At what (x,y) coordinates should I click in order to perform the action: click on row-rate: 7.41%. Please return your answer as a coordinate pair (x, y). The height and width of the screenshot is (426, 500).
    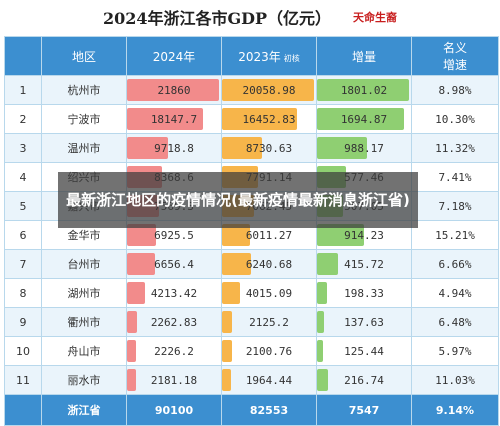
    Looking at the image, I should click on (455, 177).